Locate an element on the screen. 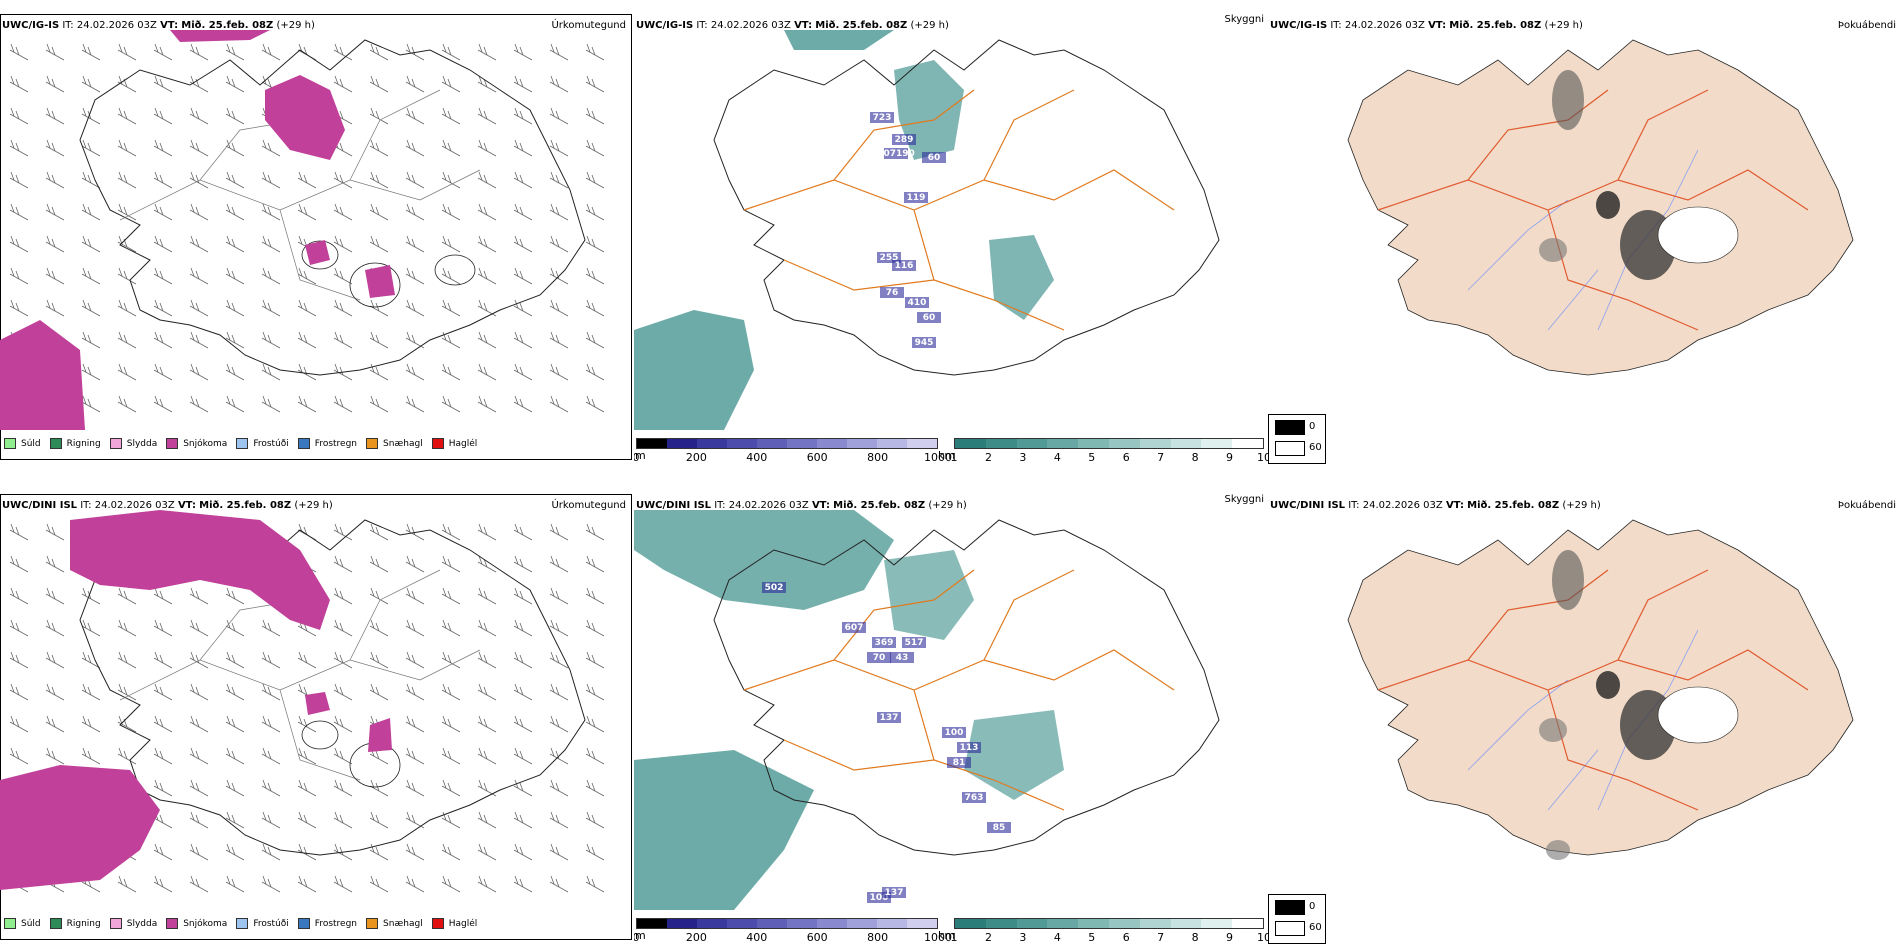  fog-legend-box: 0 60 is located at coordinates (1297, 439).